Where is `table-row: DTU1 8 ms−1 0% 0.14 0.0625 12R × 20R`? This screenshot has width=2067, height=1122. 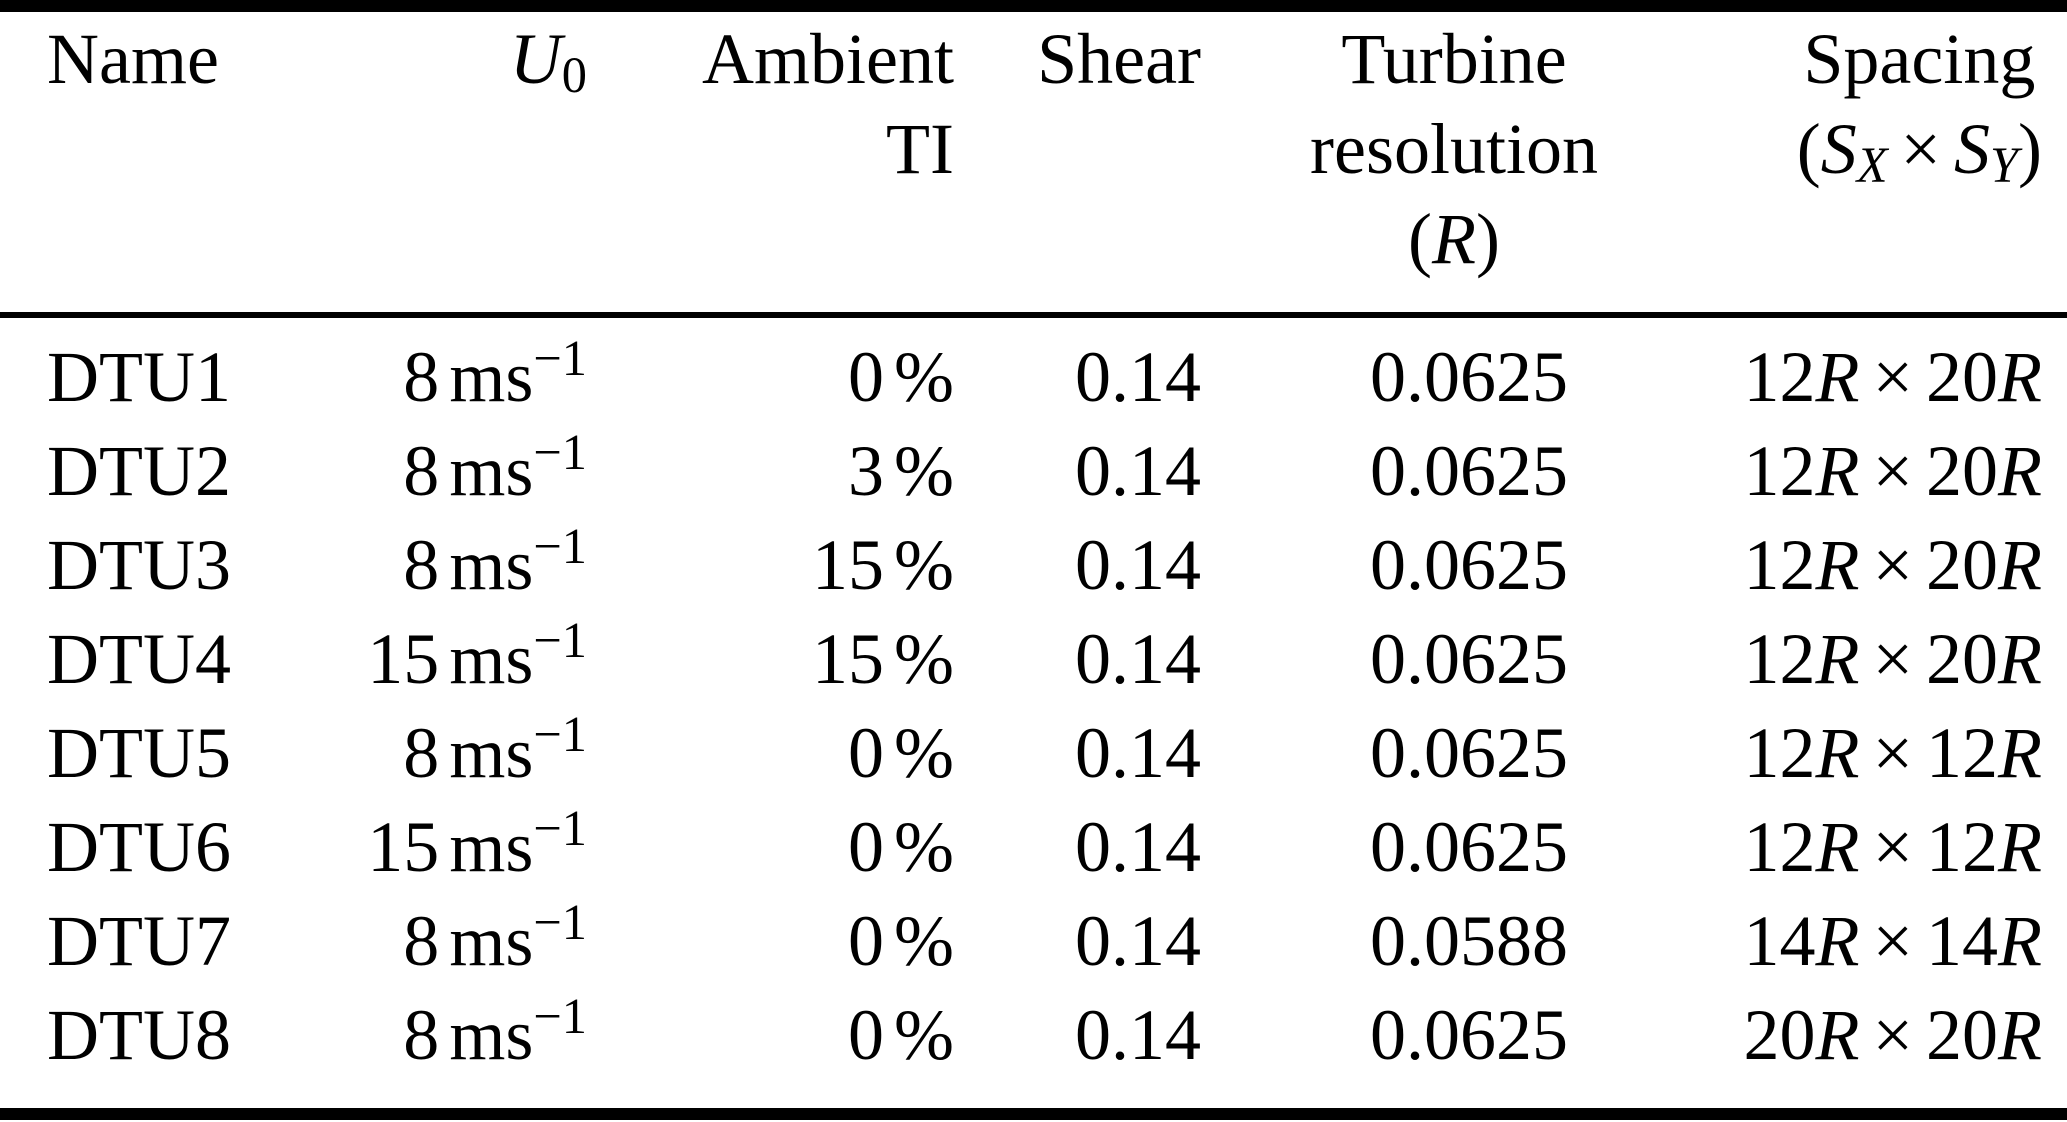 table-row: DTU1 8 ms−1 0% 0.14 0.0625 12R × 20R is located at coordinates (1033, 369).